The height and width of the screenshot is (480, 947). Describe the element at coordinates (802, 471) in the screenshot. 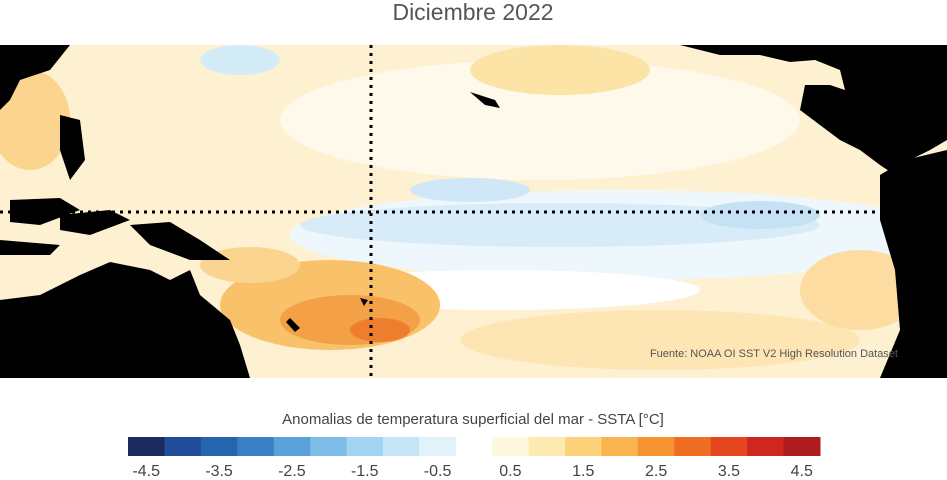

I see `colorbar-tick-label: 4.5` at that location.